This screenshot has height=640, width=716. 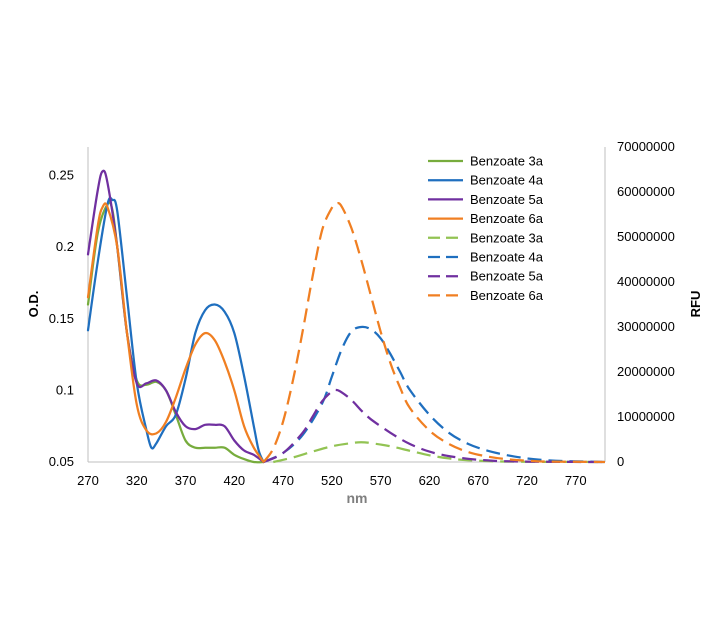 I want to click on y-left-tick-label: 0.2, so click(x=65, y=246).